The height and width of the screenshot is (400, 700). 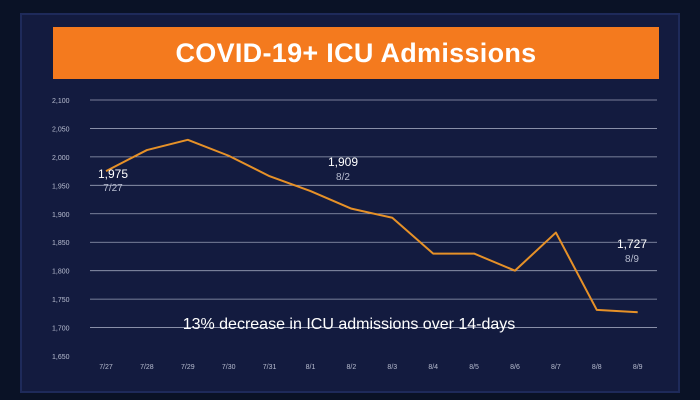 I want to click on x-tick-label: 8/6, so click(x=515, y=367).